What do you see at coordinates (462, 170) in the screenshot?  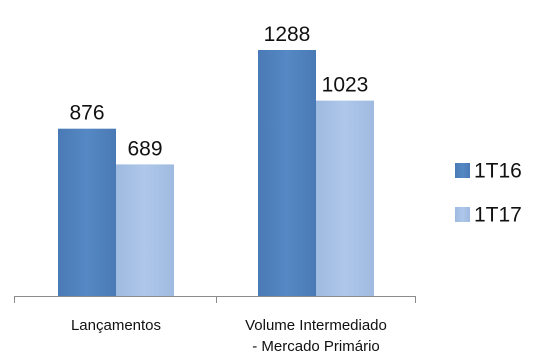 I see `legend-swatch-1t16` at bounding box center [462, 170].